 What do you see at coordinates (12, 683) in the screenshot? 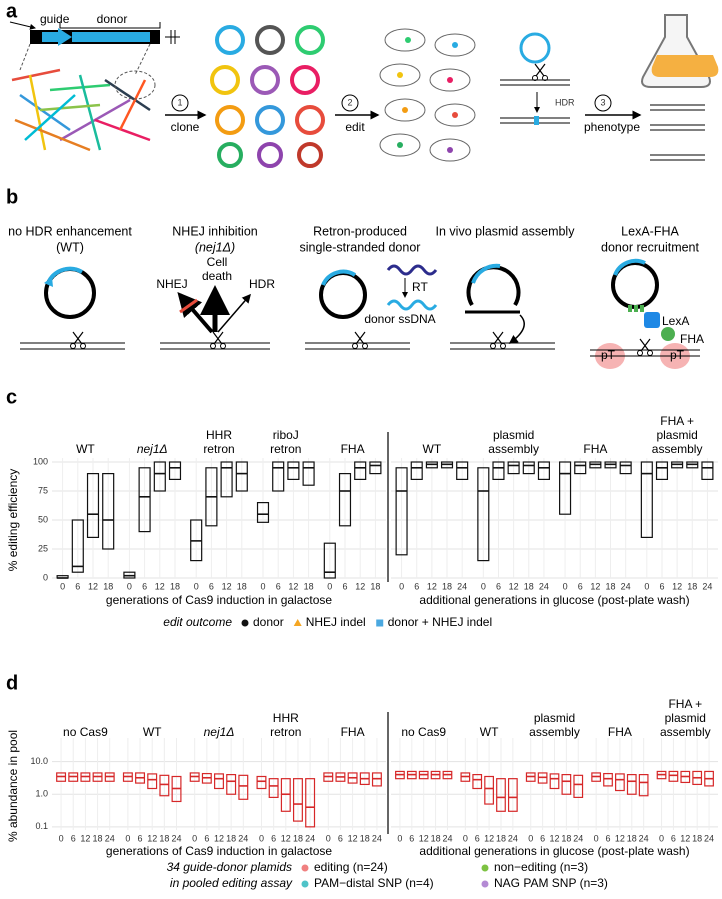
I see `panel-label: d` at bounding box center [12, 683].